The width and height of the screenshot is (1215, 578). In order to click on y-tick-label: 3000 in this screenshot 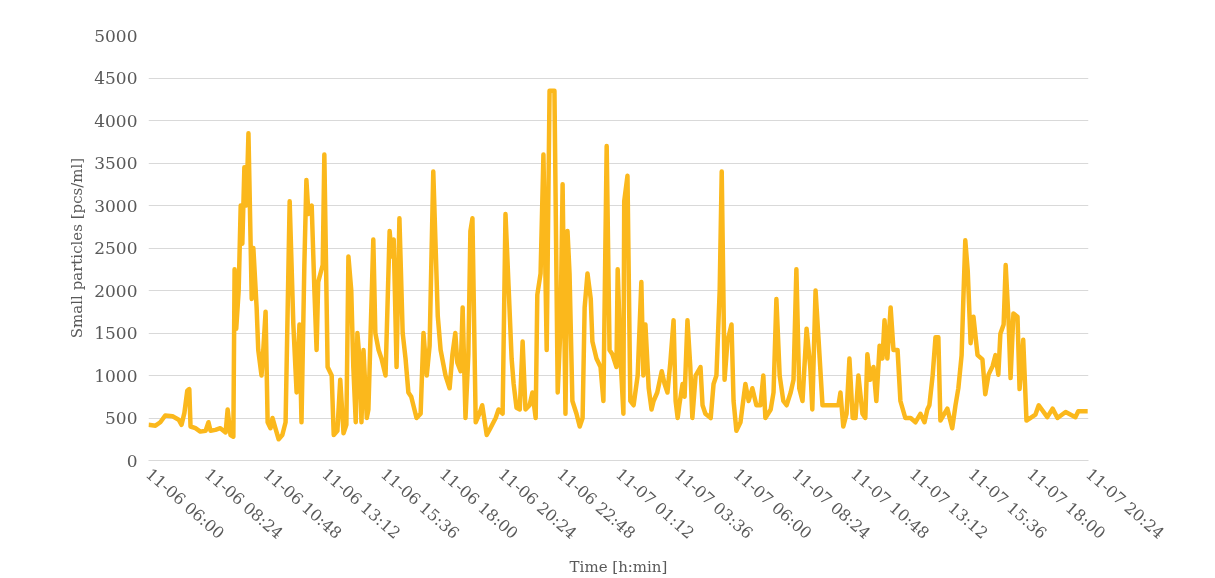, I will do `click(116, 205)`.